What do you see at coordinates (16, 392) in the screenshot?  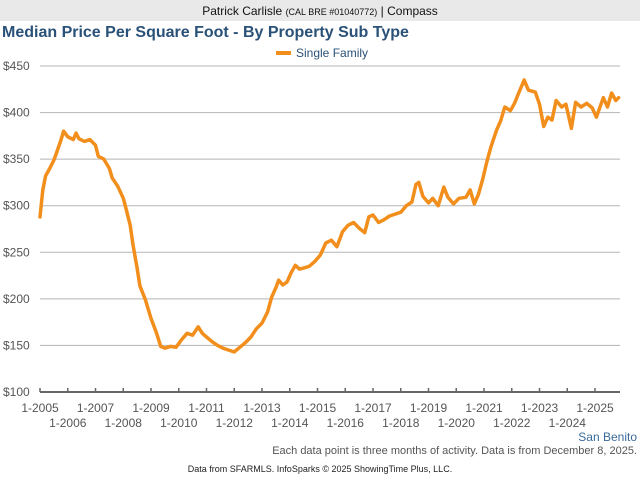 I see `y-tick-label: $100` at bounding box center [16, 392].